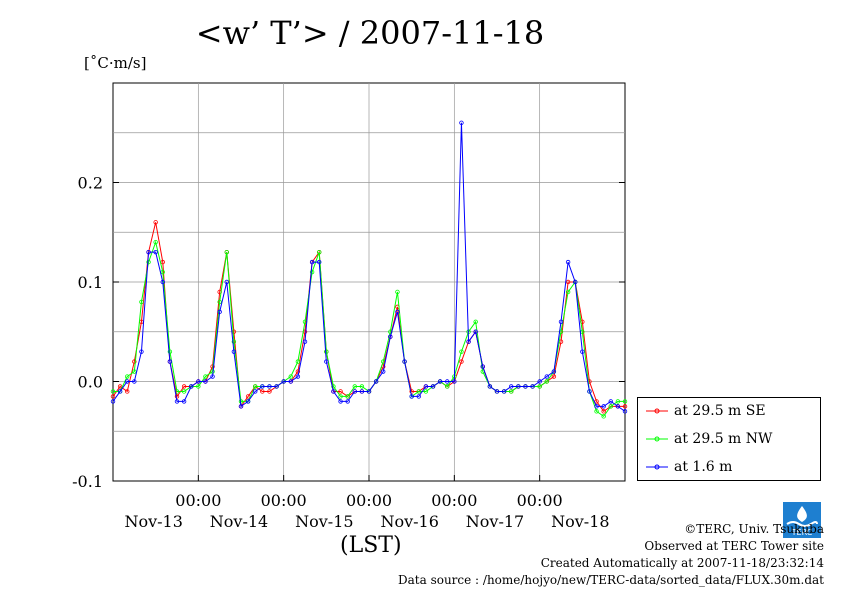  What do you see at coordinates (723, 439) in the screenshot?
I see `legend-label-nw: at 29.5 m NW` at bounding box center [723, 439].